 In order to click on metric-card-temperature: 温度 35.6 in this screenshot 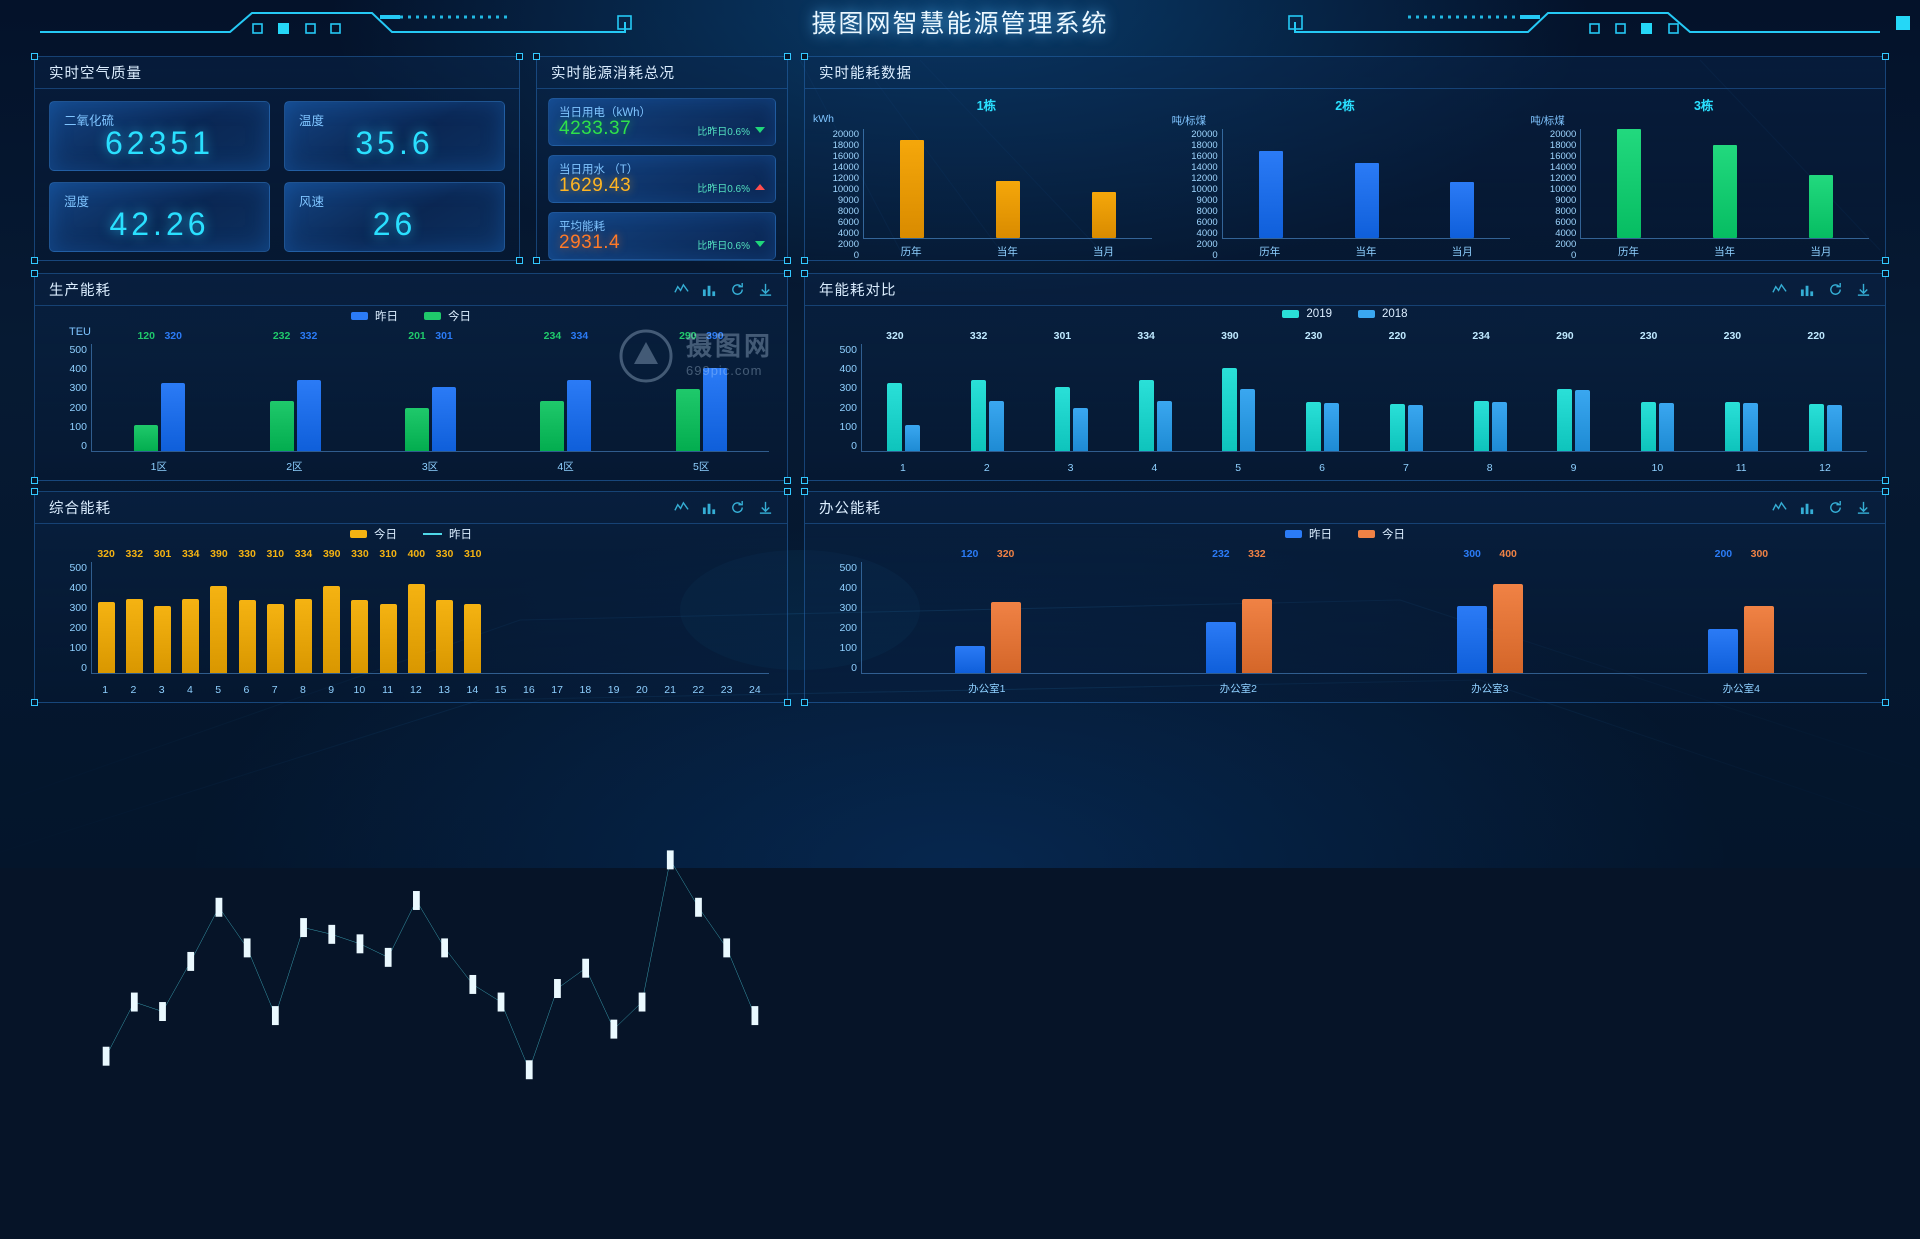, I will do `click(394, 136)`.